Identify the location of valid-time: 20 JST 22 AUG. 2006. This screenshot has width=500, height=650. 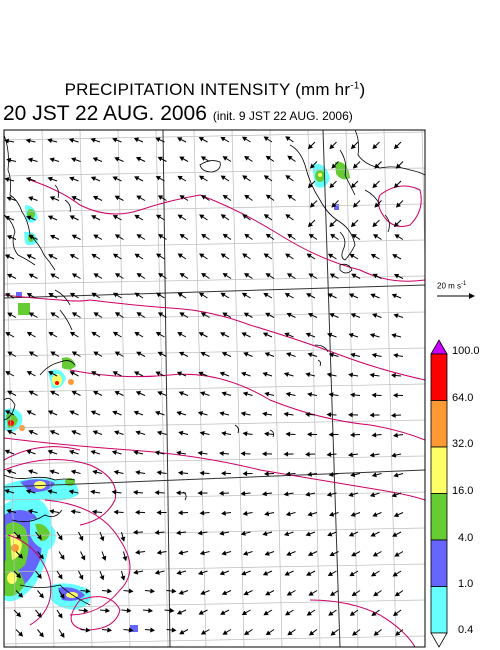
(105, 113).